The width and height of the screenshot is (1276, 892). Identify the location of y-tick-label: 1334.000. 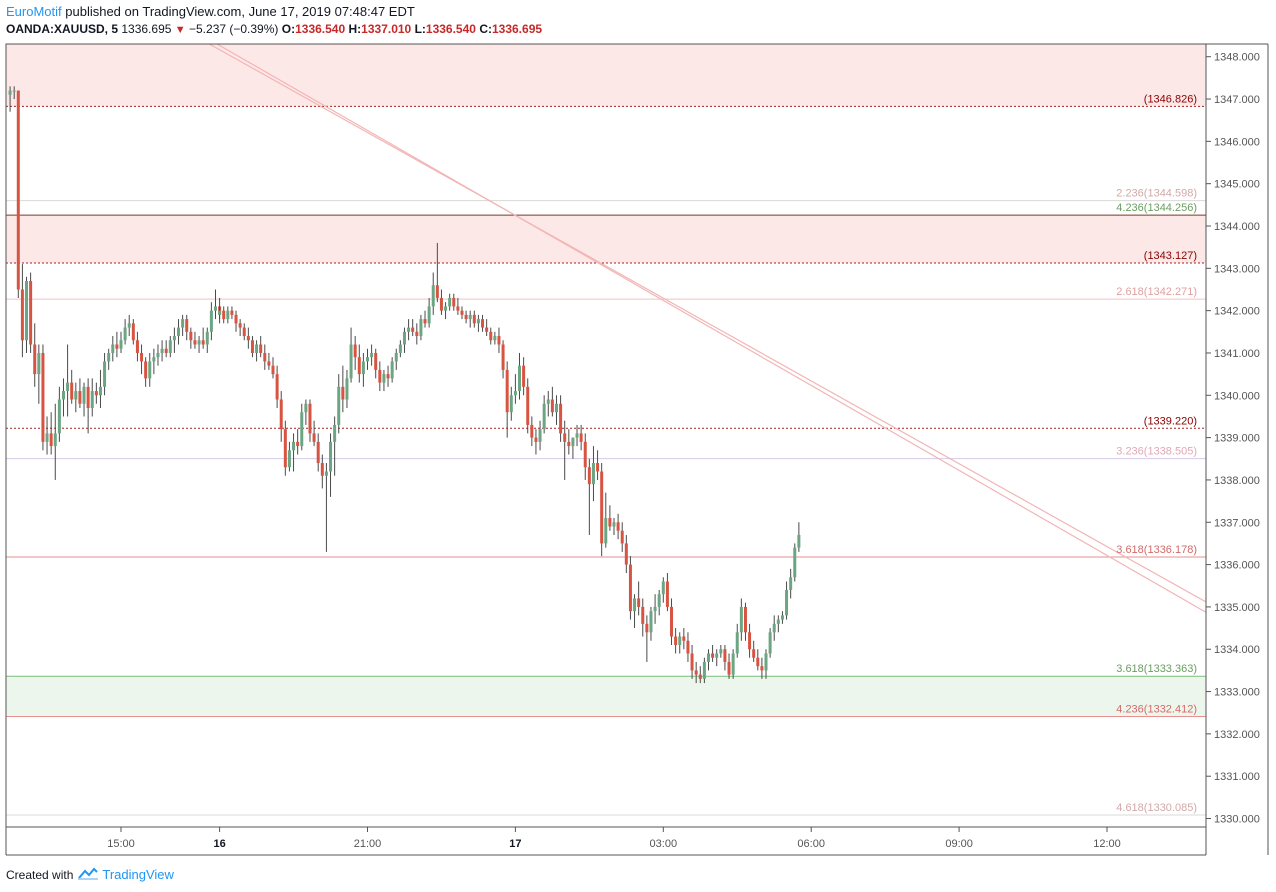
(1237, 650).